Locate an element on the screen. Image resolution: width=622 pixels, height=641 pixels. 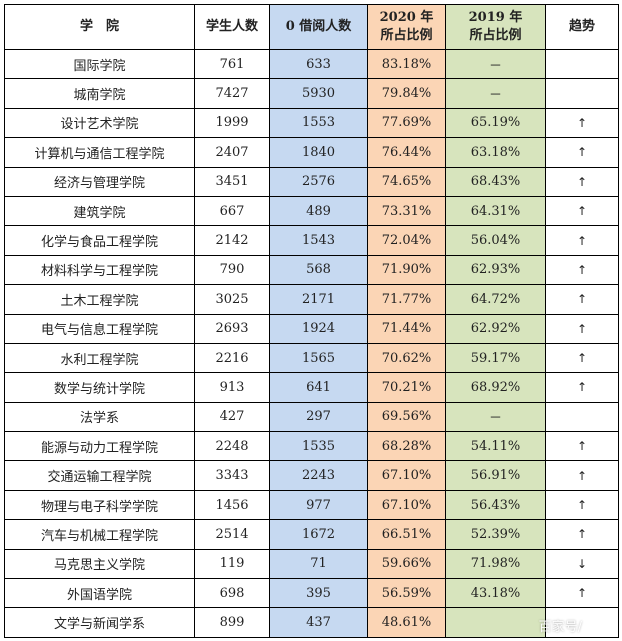
header-zero-borrow: 0 借阅人数 is located at coordinates (318, 27).